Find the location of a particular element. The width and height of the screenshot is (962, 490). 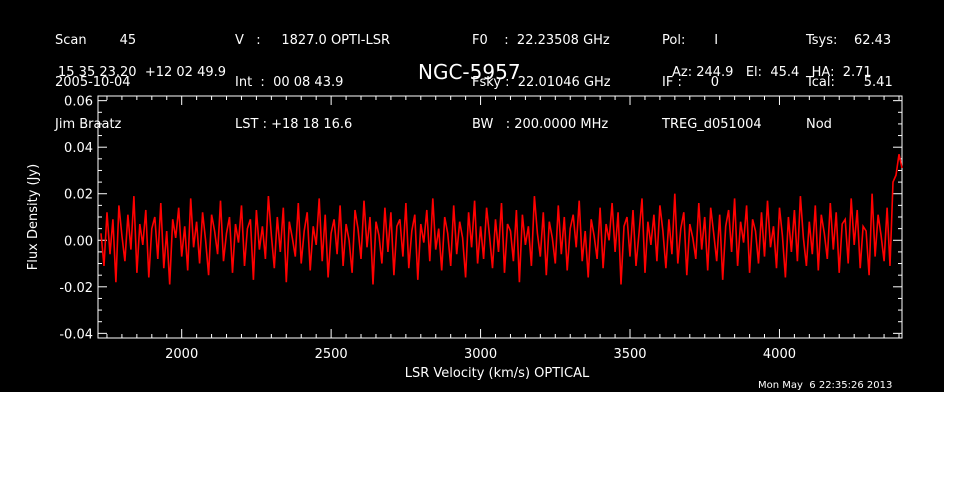

render-timestamp: Mon May 6 22:35:26 2013 is located at coordinates (825, 385).